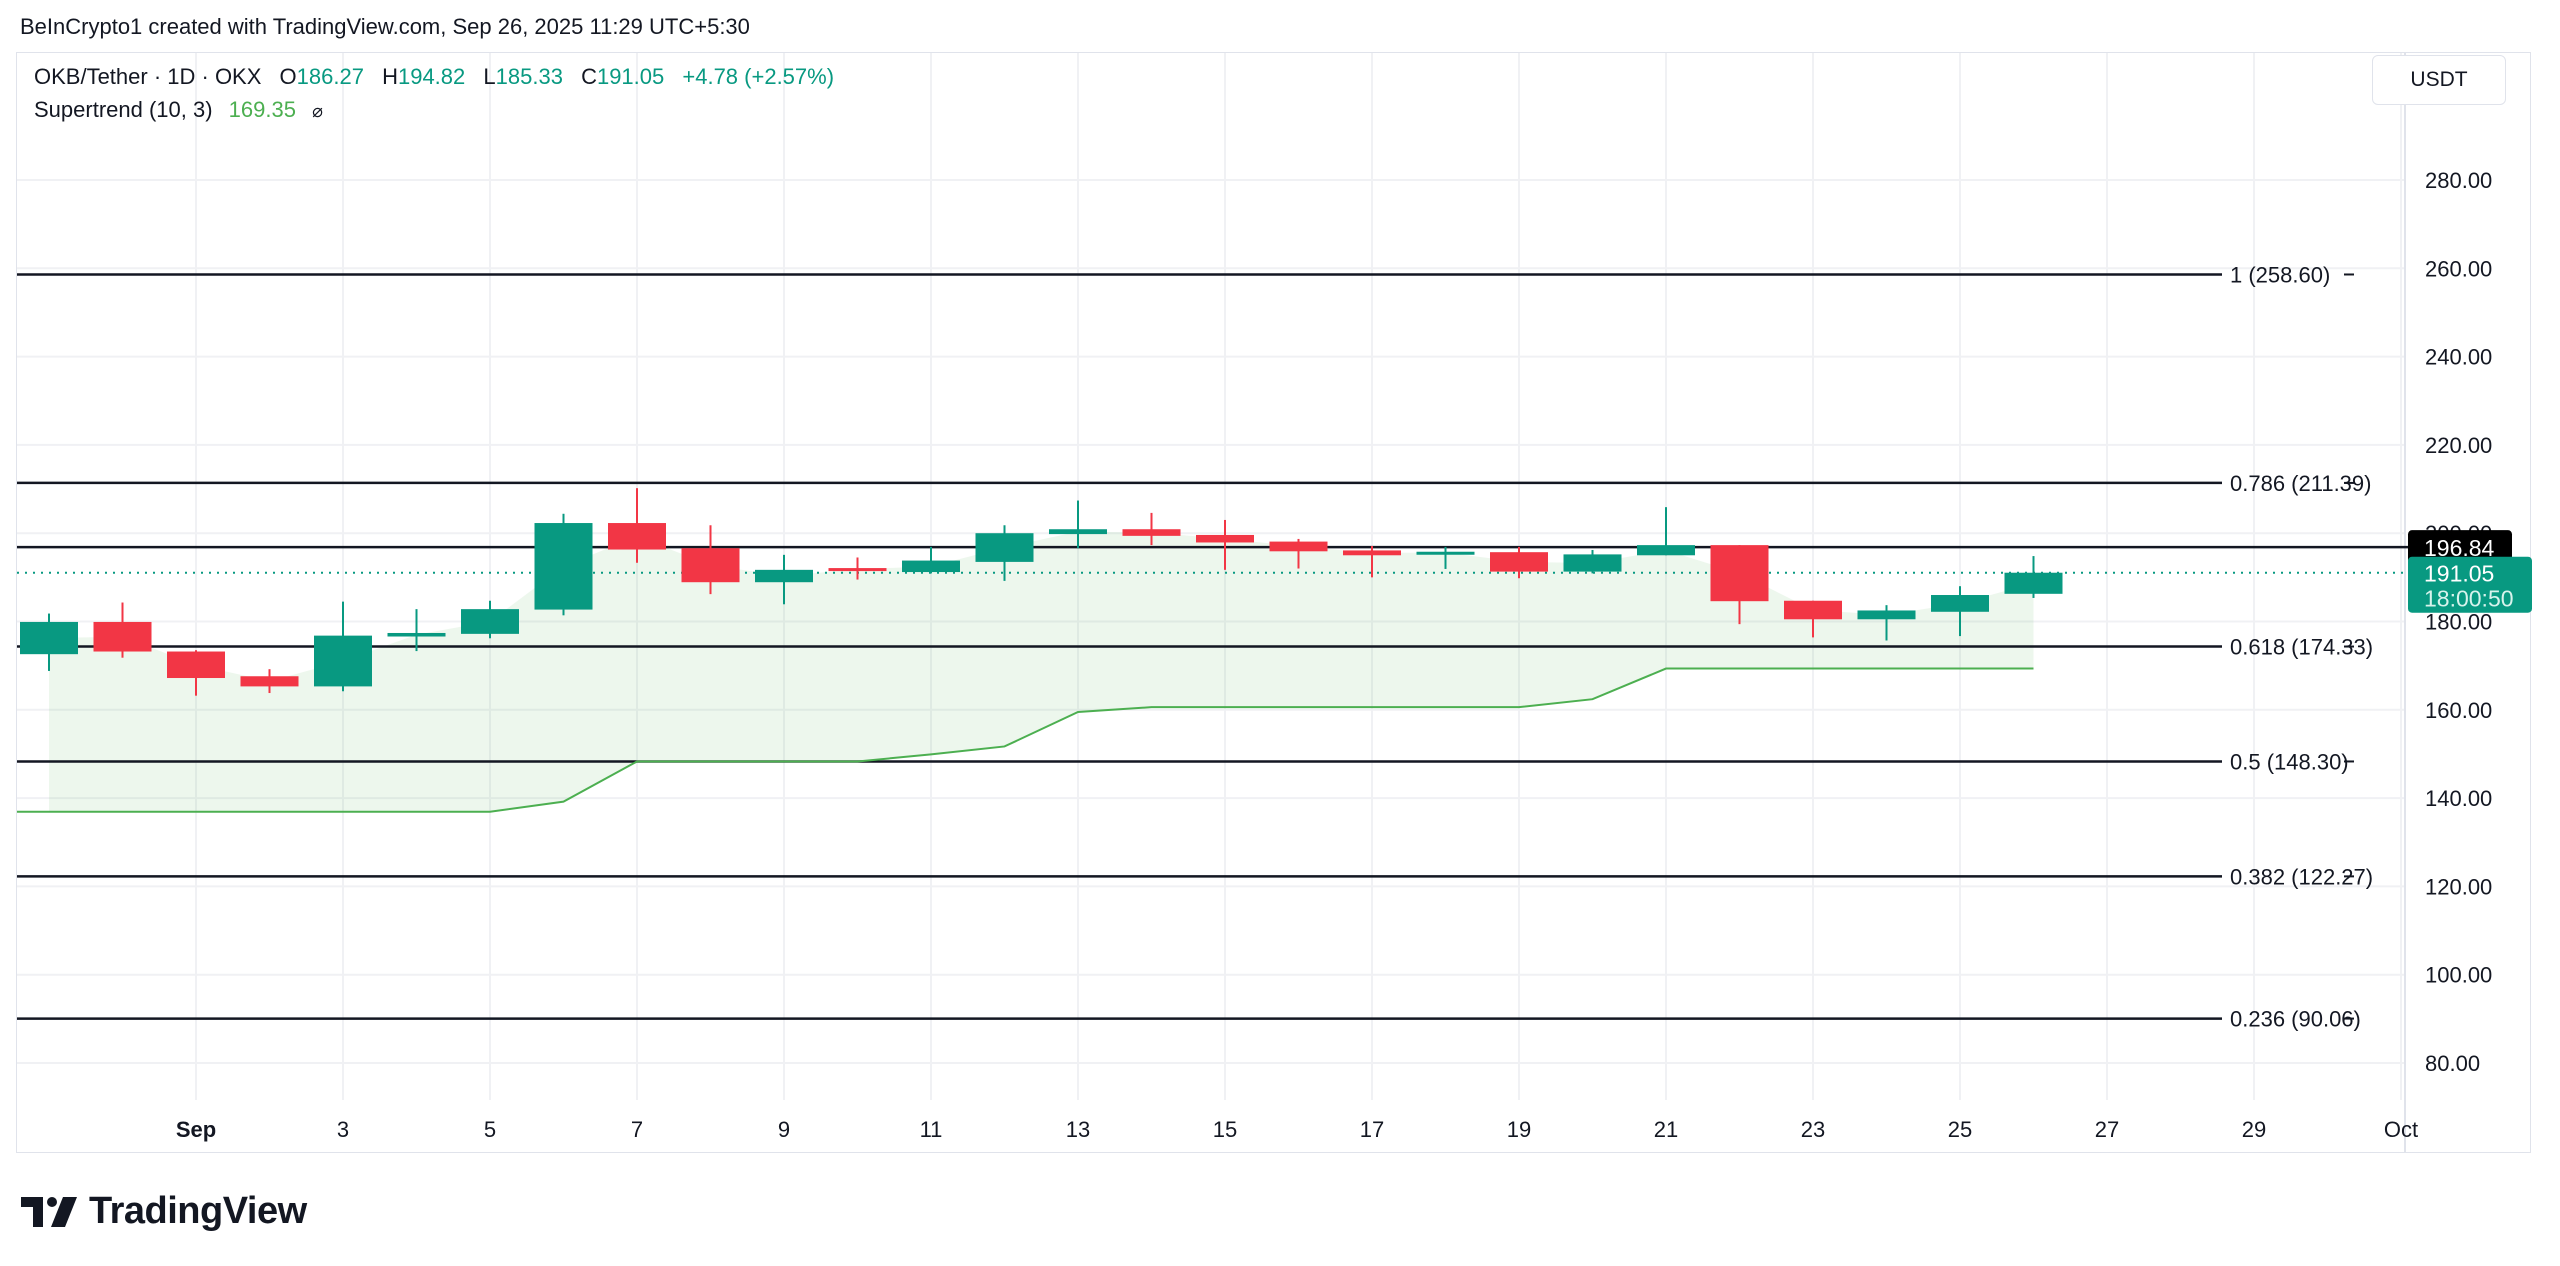  Describe the element at coordinates (589, 76) in the screenshot. I see `close-label: C` at that location.